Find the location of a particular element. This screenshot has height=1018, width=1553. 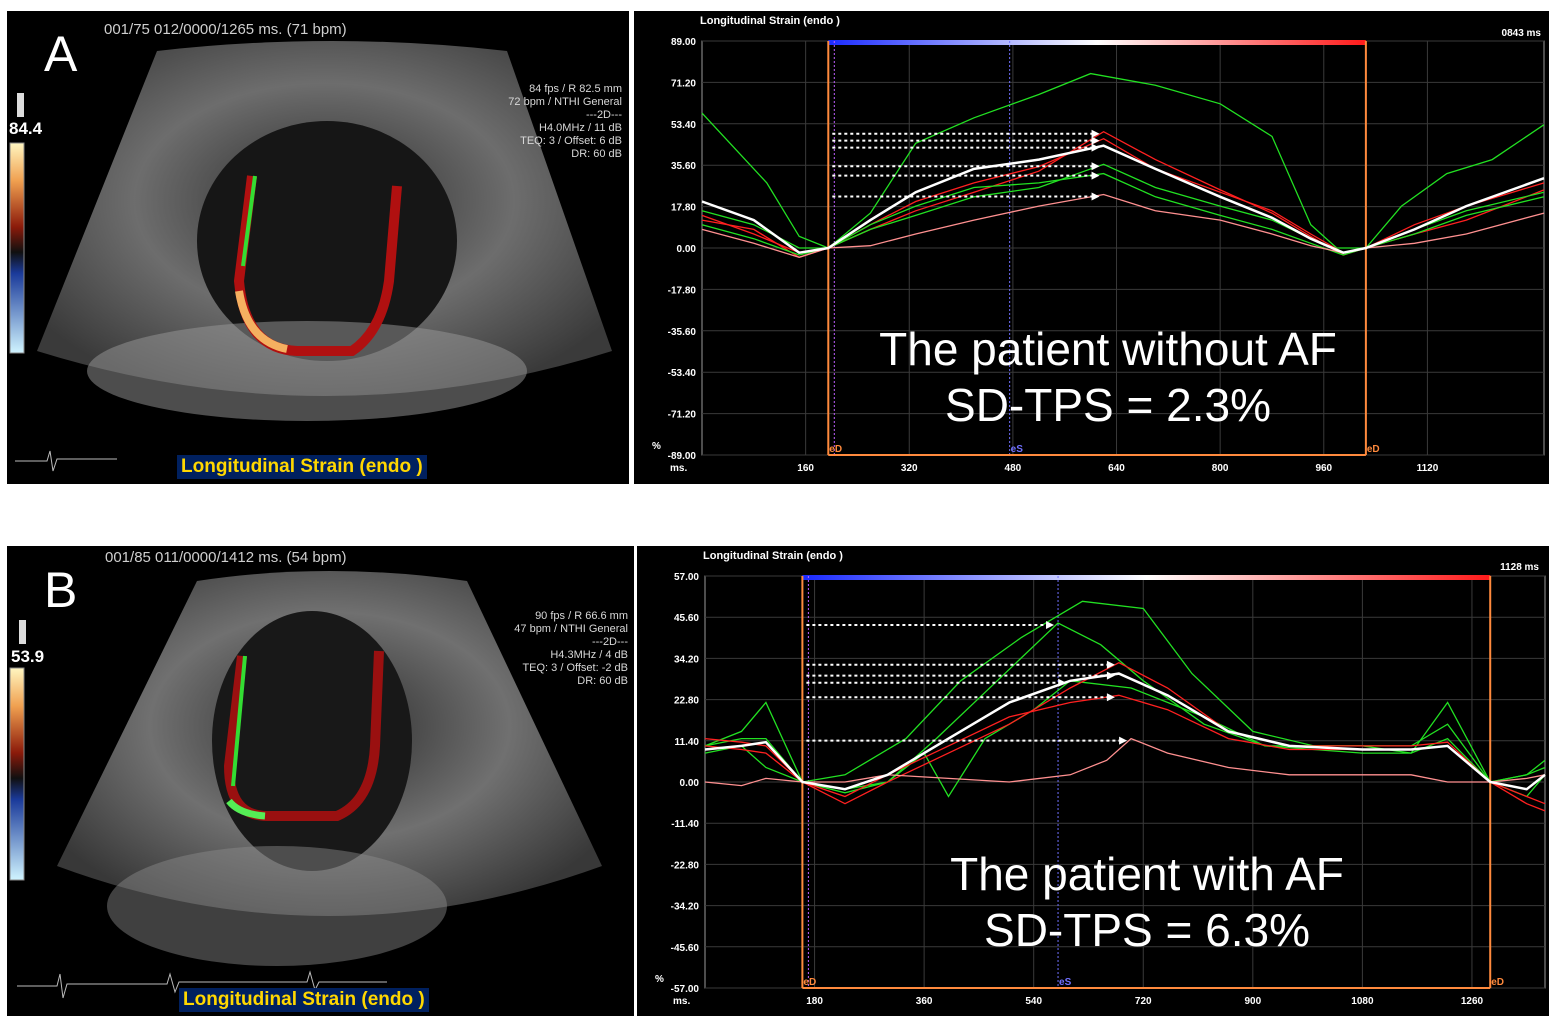

x-tick-label: 1260 is located at coordinates (1472, 1001).